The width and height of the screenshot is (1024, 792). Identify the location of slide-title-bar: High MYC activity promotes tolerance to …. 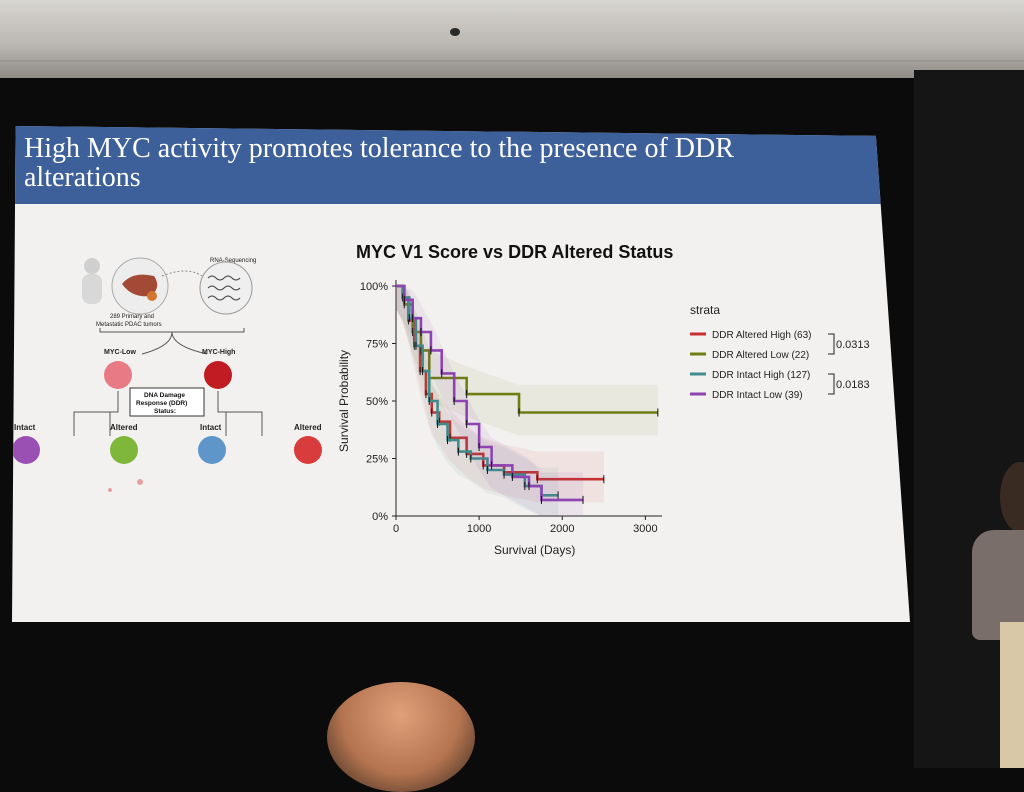
(461, 165).